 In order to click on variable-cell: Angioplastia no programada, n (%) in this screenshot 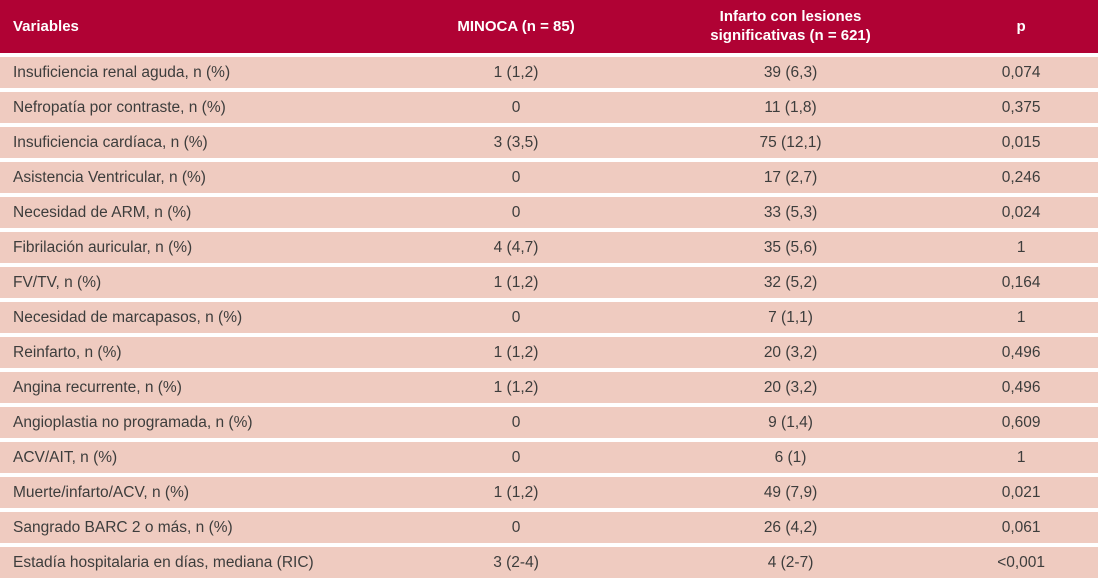, I will do `click(198, 423)`.